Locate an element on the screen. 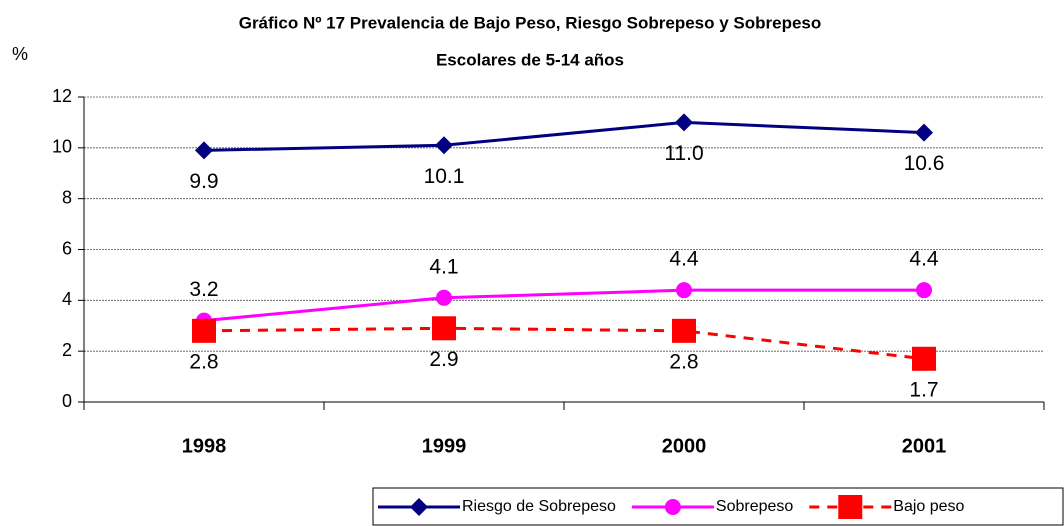  legend-label: Riesgo de Sobrepeso is located at coordinates (539, 506).